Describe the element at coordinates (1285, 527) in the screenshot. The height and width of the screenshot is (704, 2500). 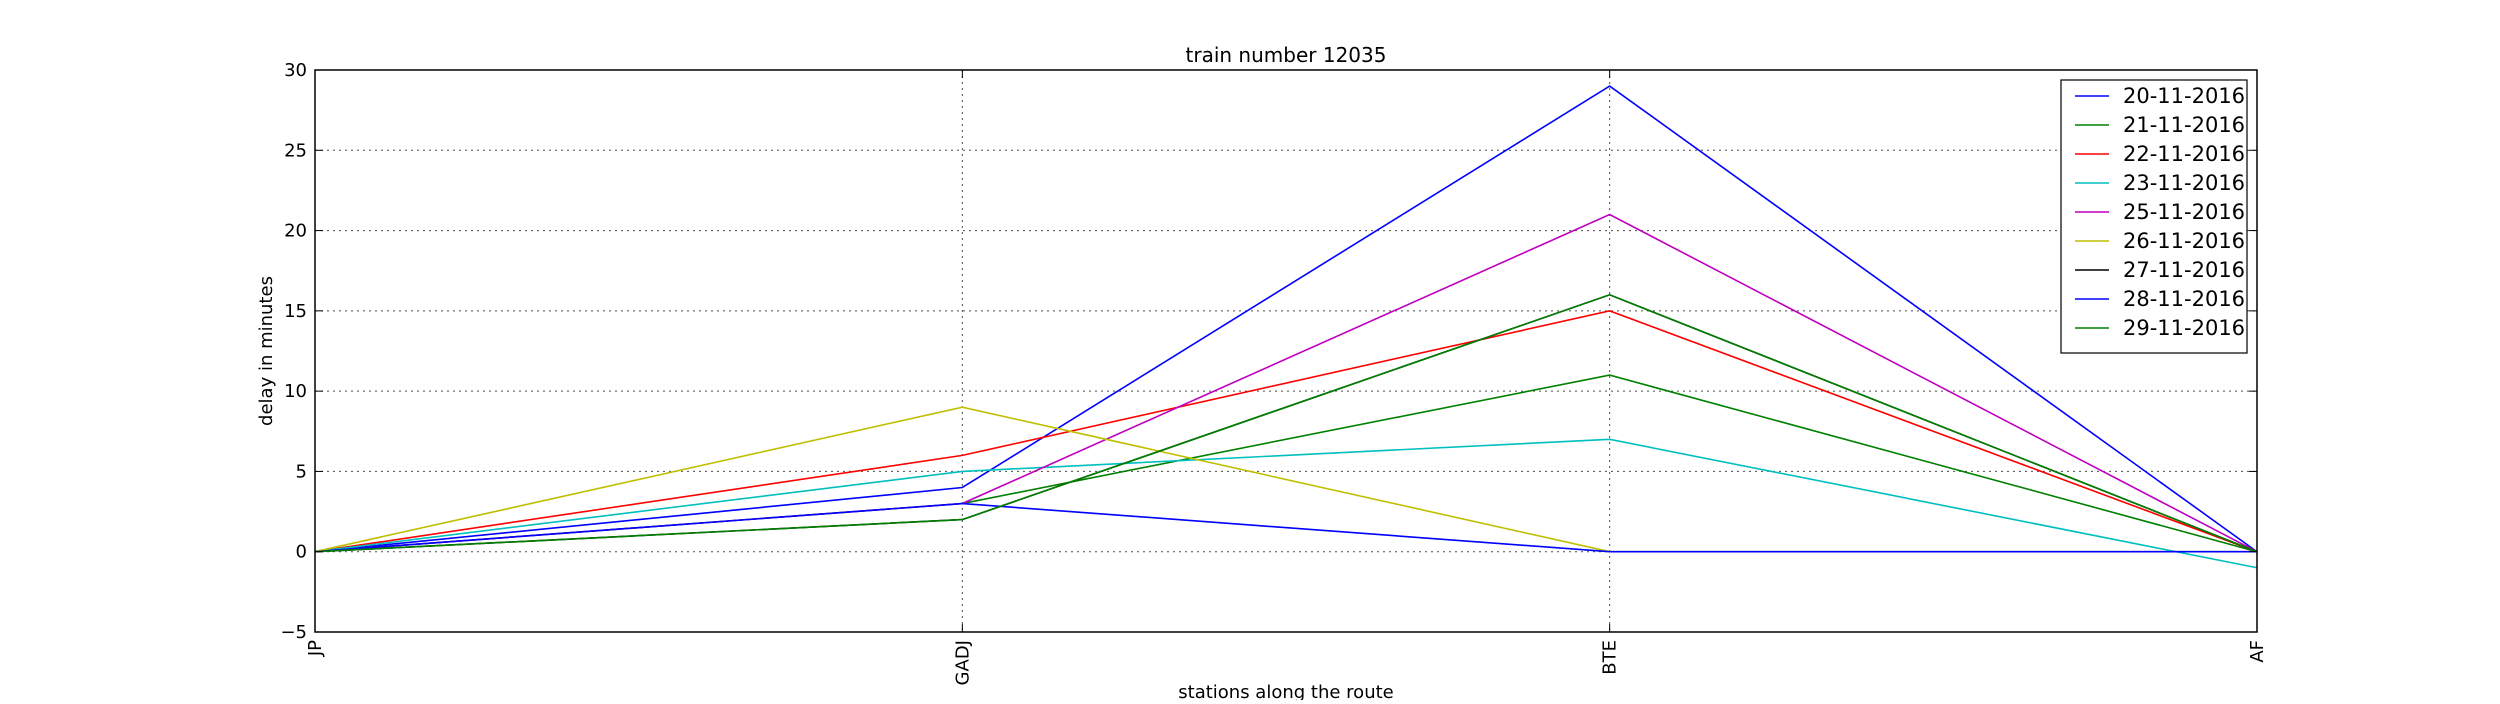
I see `series-line-28-11-2016` at that location.